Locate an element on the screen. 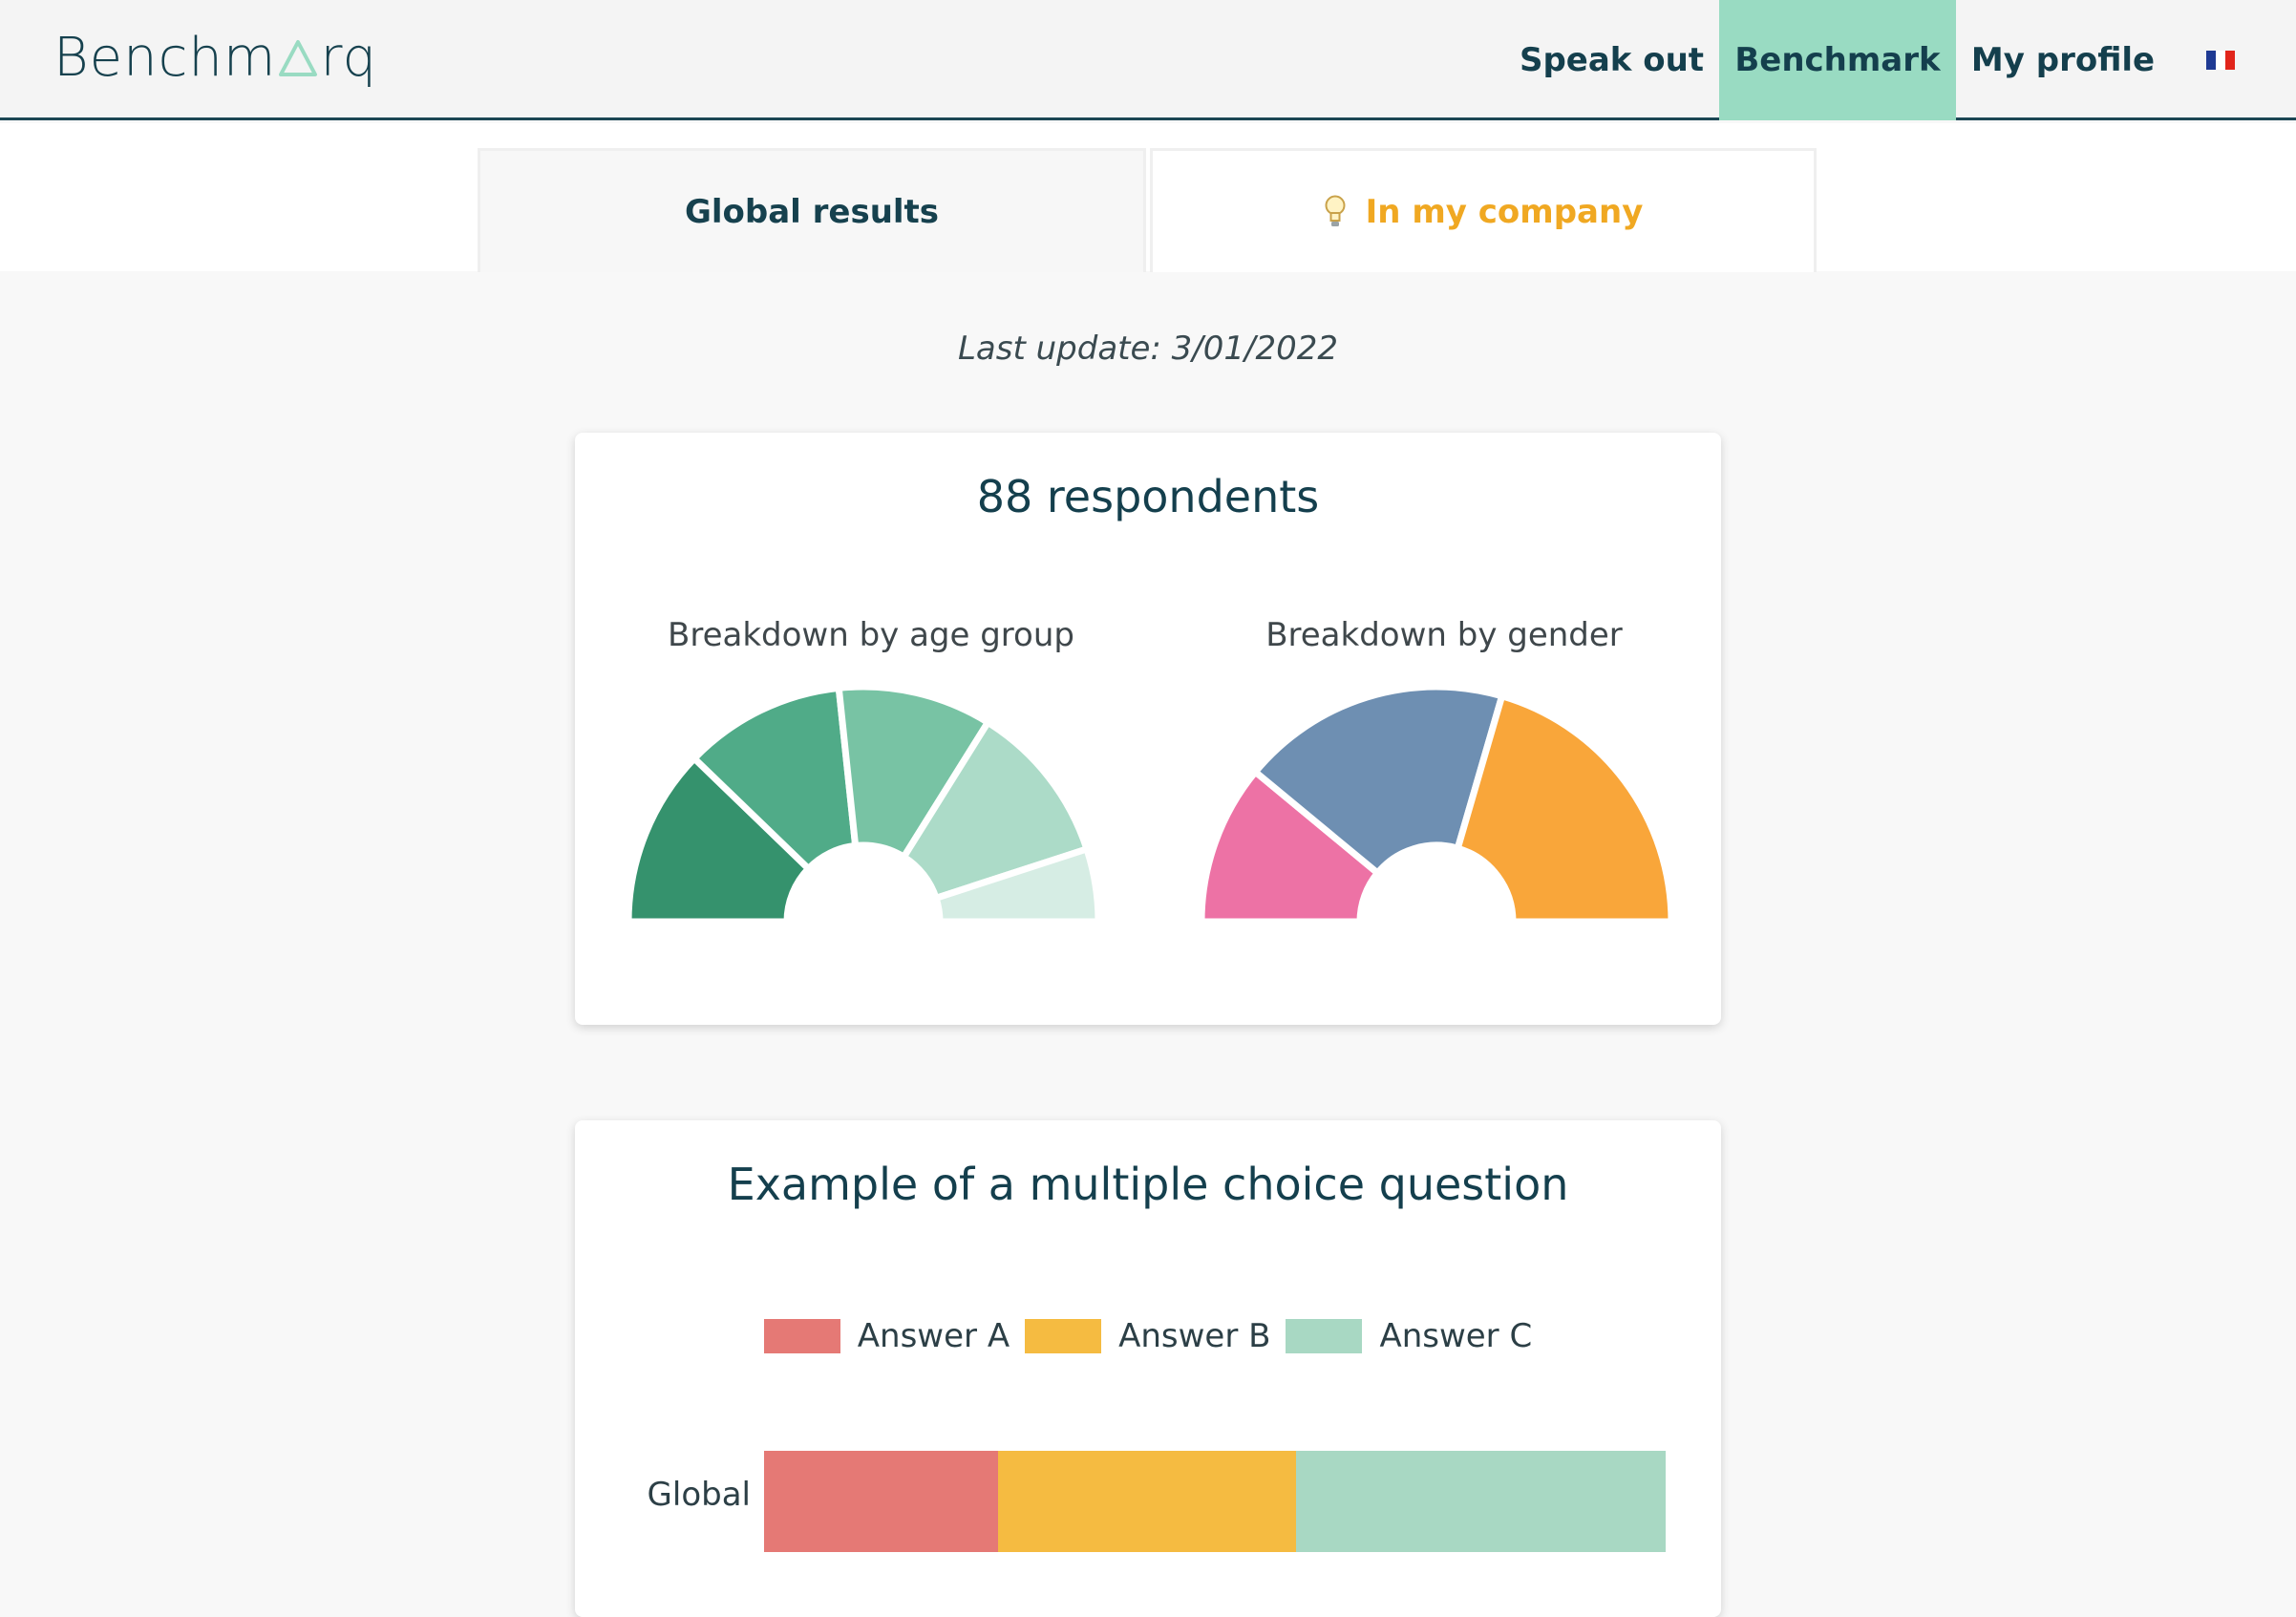 The image size is (2296, 1617). chart-legend: Answer A Answer B Answer C is located at coordinates (1148, 1336).